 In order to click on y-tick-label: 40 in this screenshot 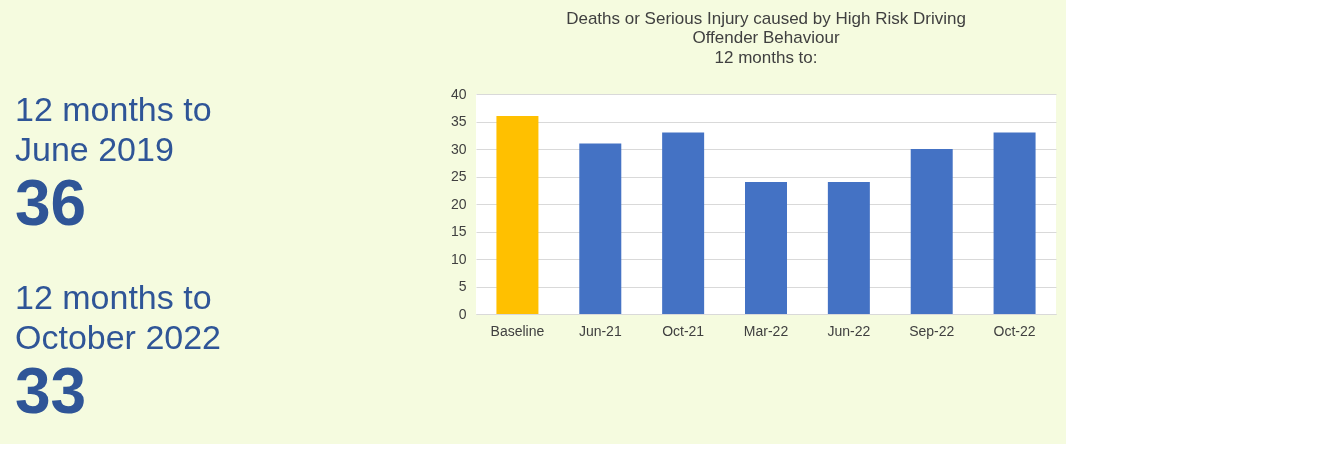, I will do `click(458, 93)`.